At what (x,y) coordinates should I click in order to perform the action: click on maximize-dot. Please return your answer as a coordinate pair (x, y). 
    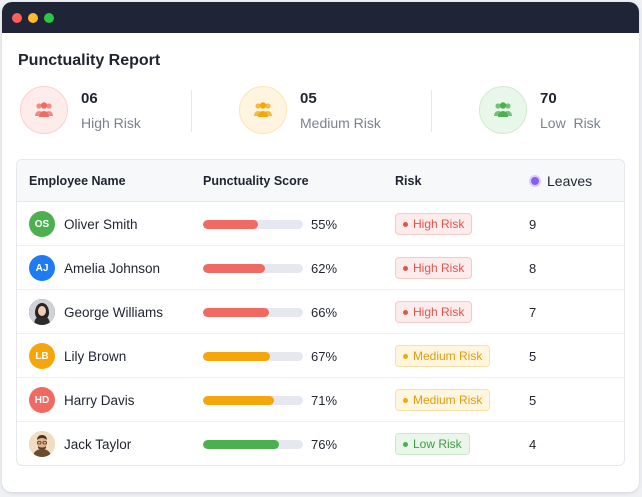
    Looking at the image, I should click on (49, 17).